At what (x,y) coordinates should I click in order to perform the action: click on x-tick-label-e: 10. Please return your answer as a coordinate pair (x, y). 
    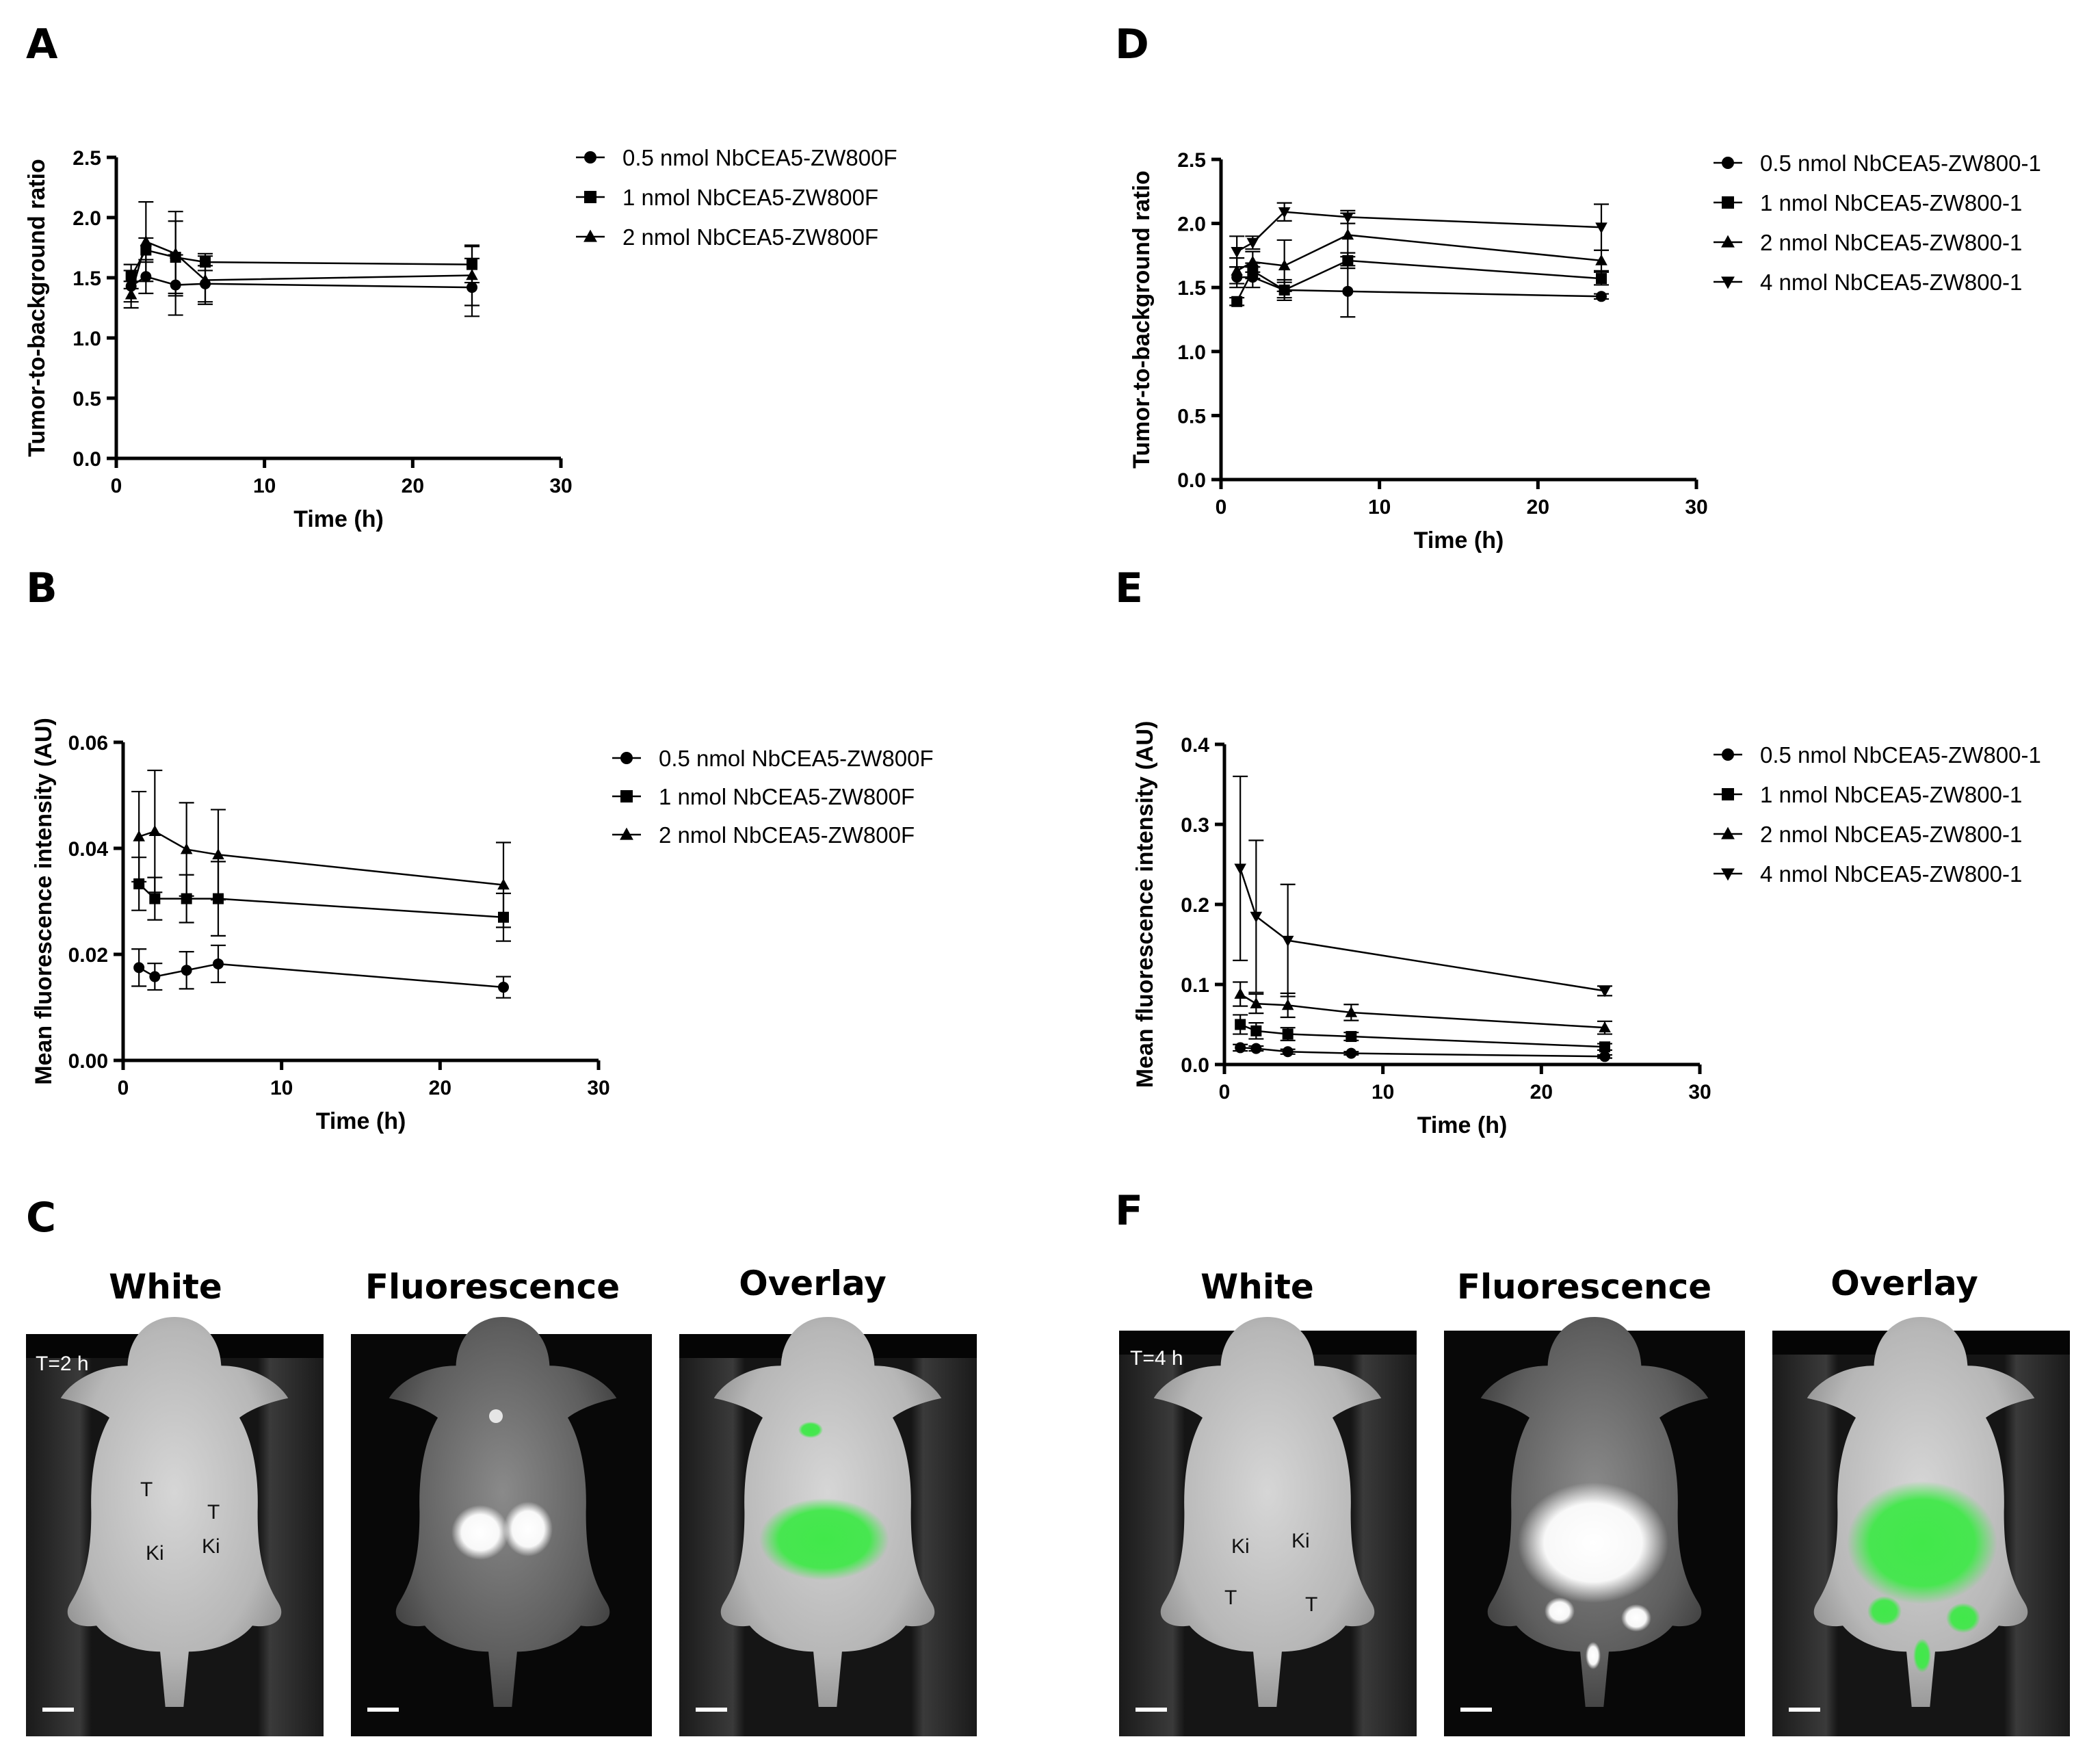
    Looking at the image, I should click on (1382, 1092).